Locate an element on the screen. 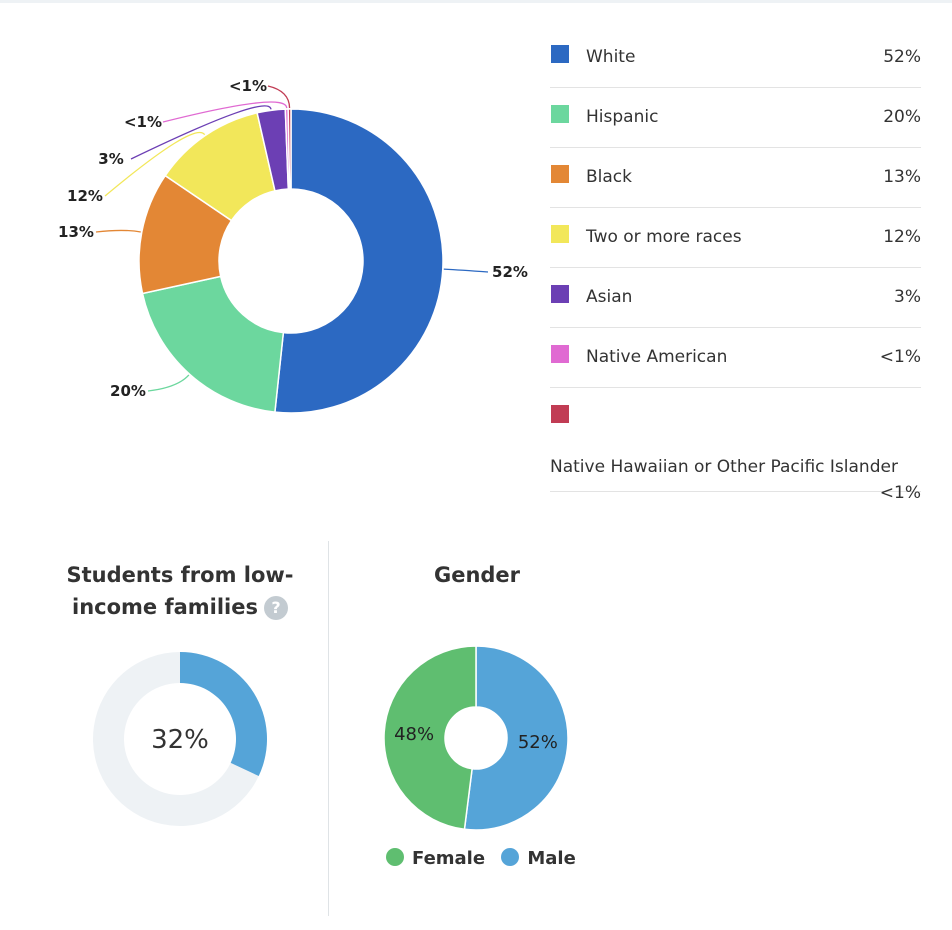 This screenshot has width=952, height=930. low-income-slice is located at coordinates (223, 714).